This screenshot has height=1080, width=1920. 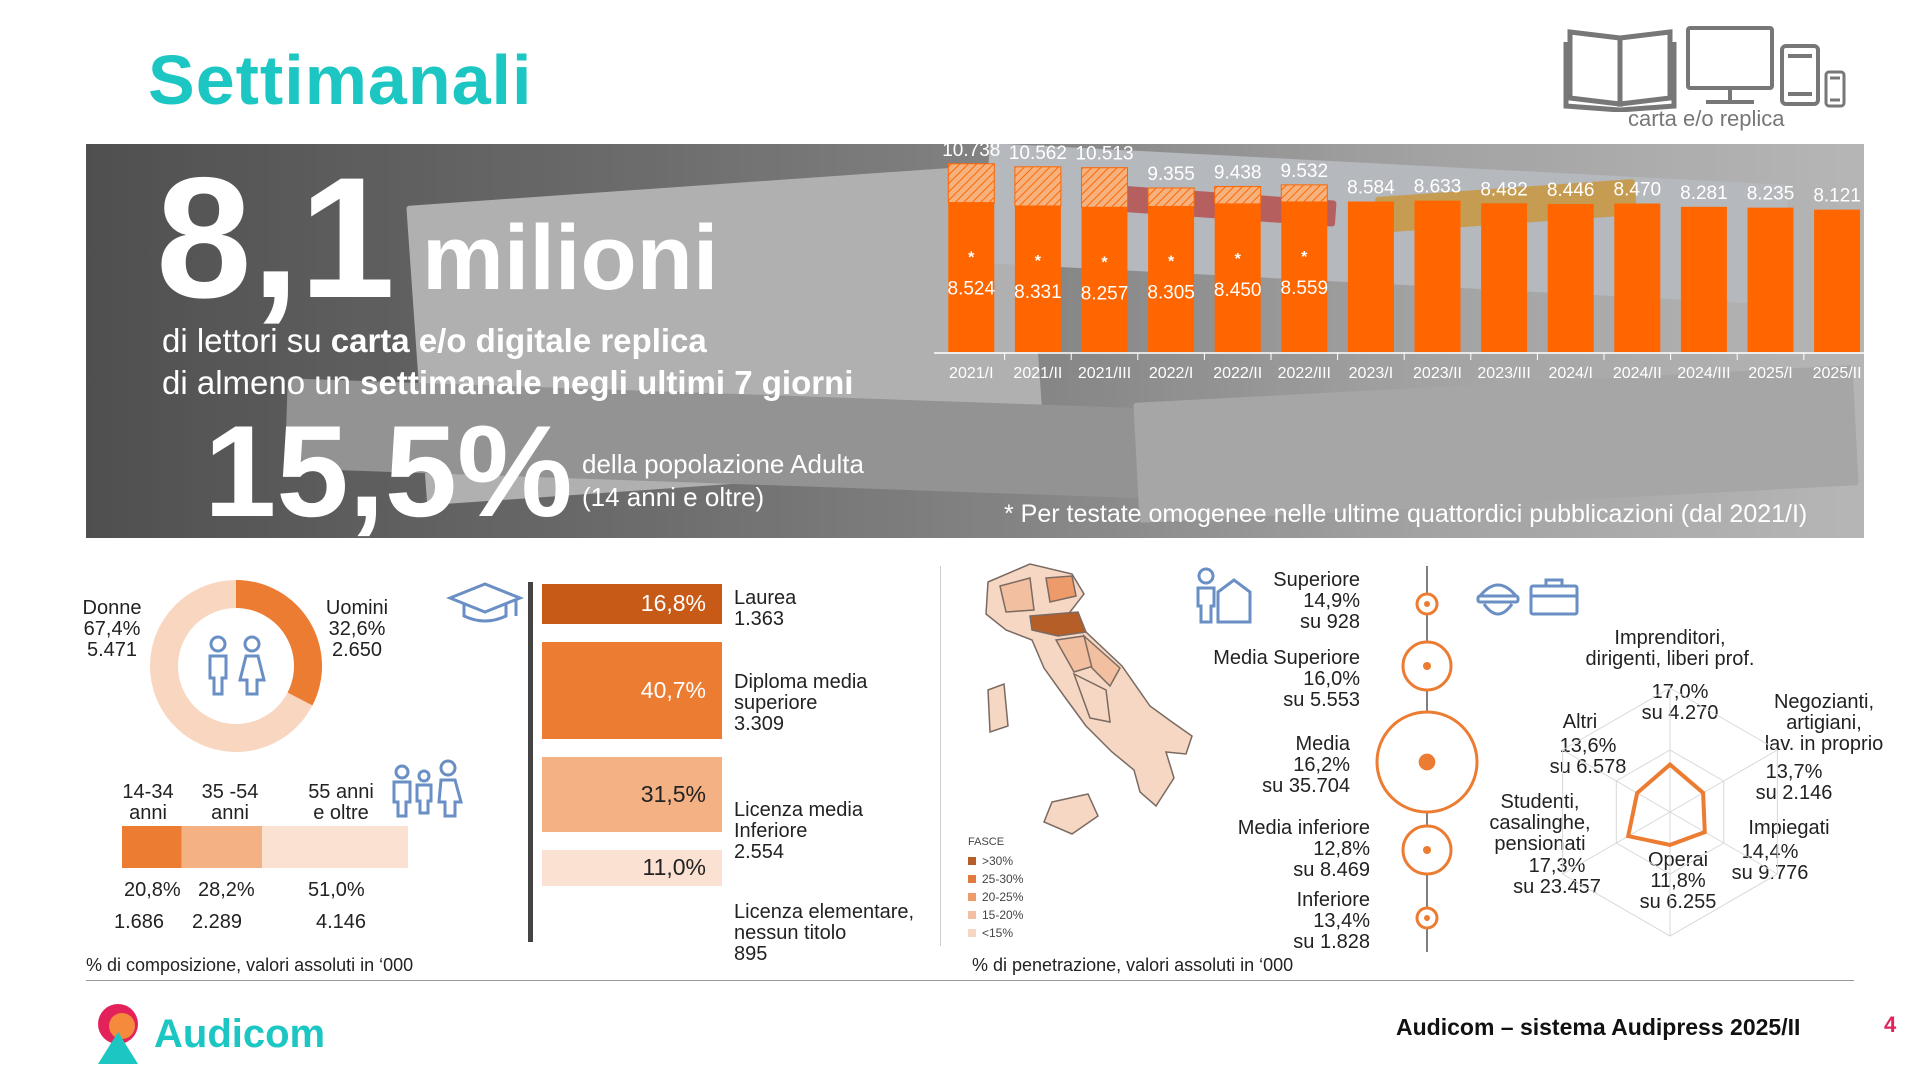 I want to click on category-label: 2021/II, so click(x=1037, y=373).